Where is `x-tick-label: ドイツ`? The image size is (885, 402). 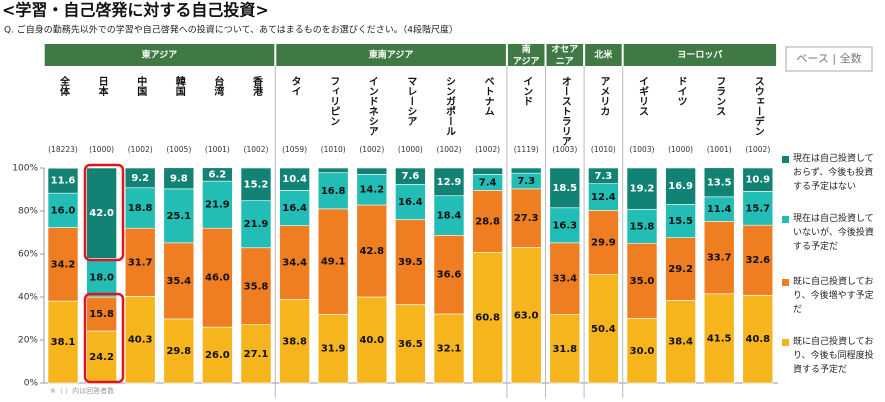 x-tick-label: ドイツ is located at coordinates (681, 91).